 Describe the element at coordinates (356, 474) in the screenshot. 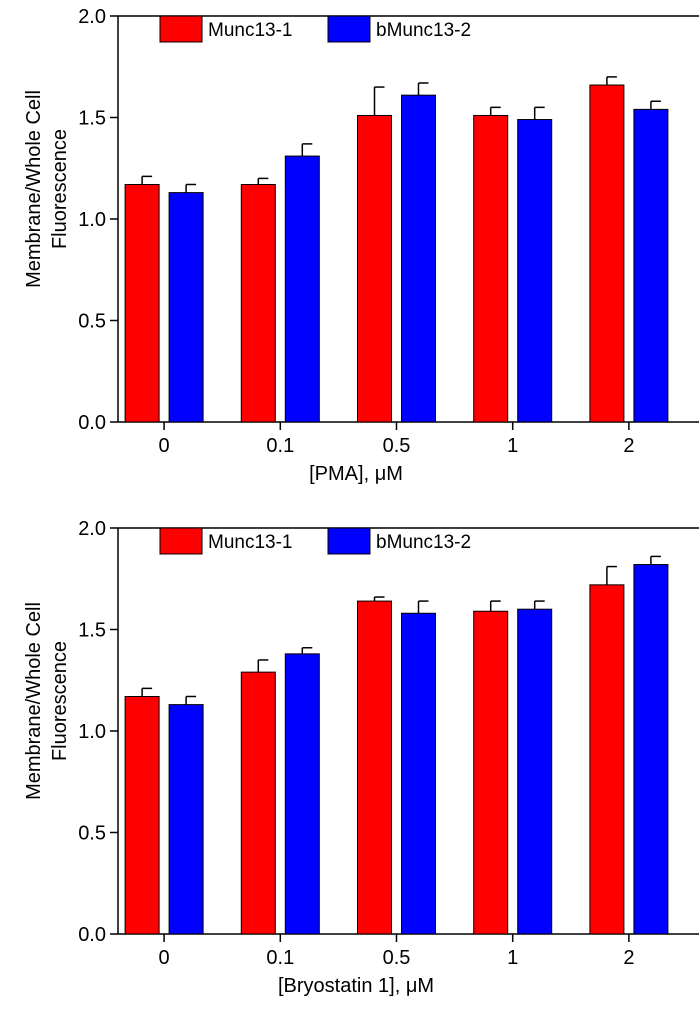

I see `x-axis-title: [PMA], μM` at that location.